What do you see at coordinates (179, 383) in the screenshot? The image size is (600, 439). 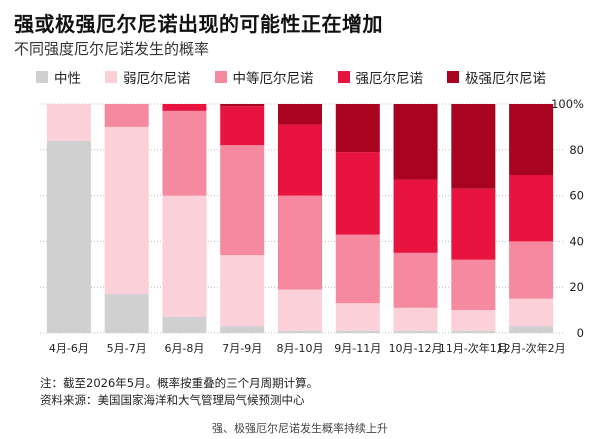 I see `chart-note: 注：截至2026年5月。概率按重叠的三个月周期计算。` at bounding box center [179, 383].